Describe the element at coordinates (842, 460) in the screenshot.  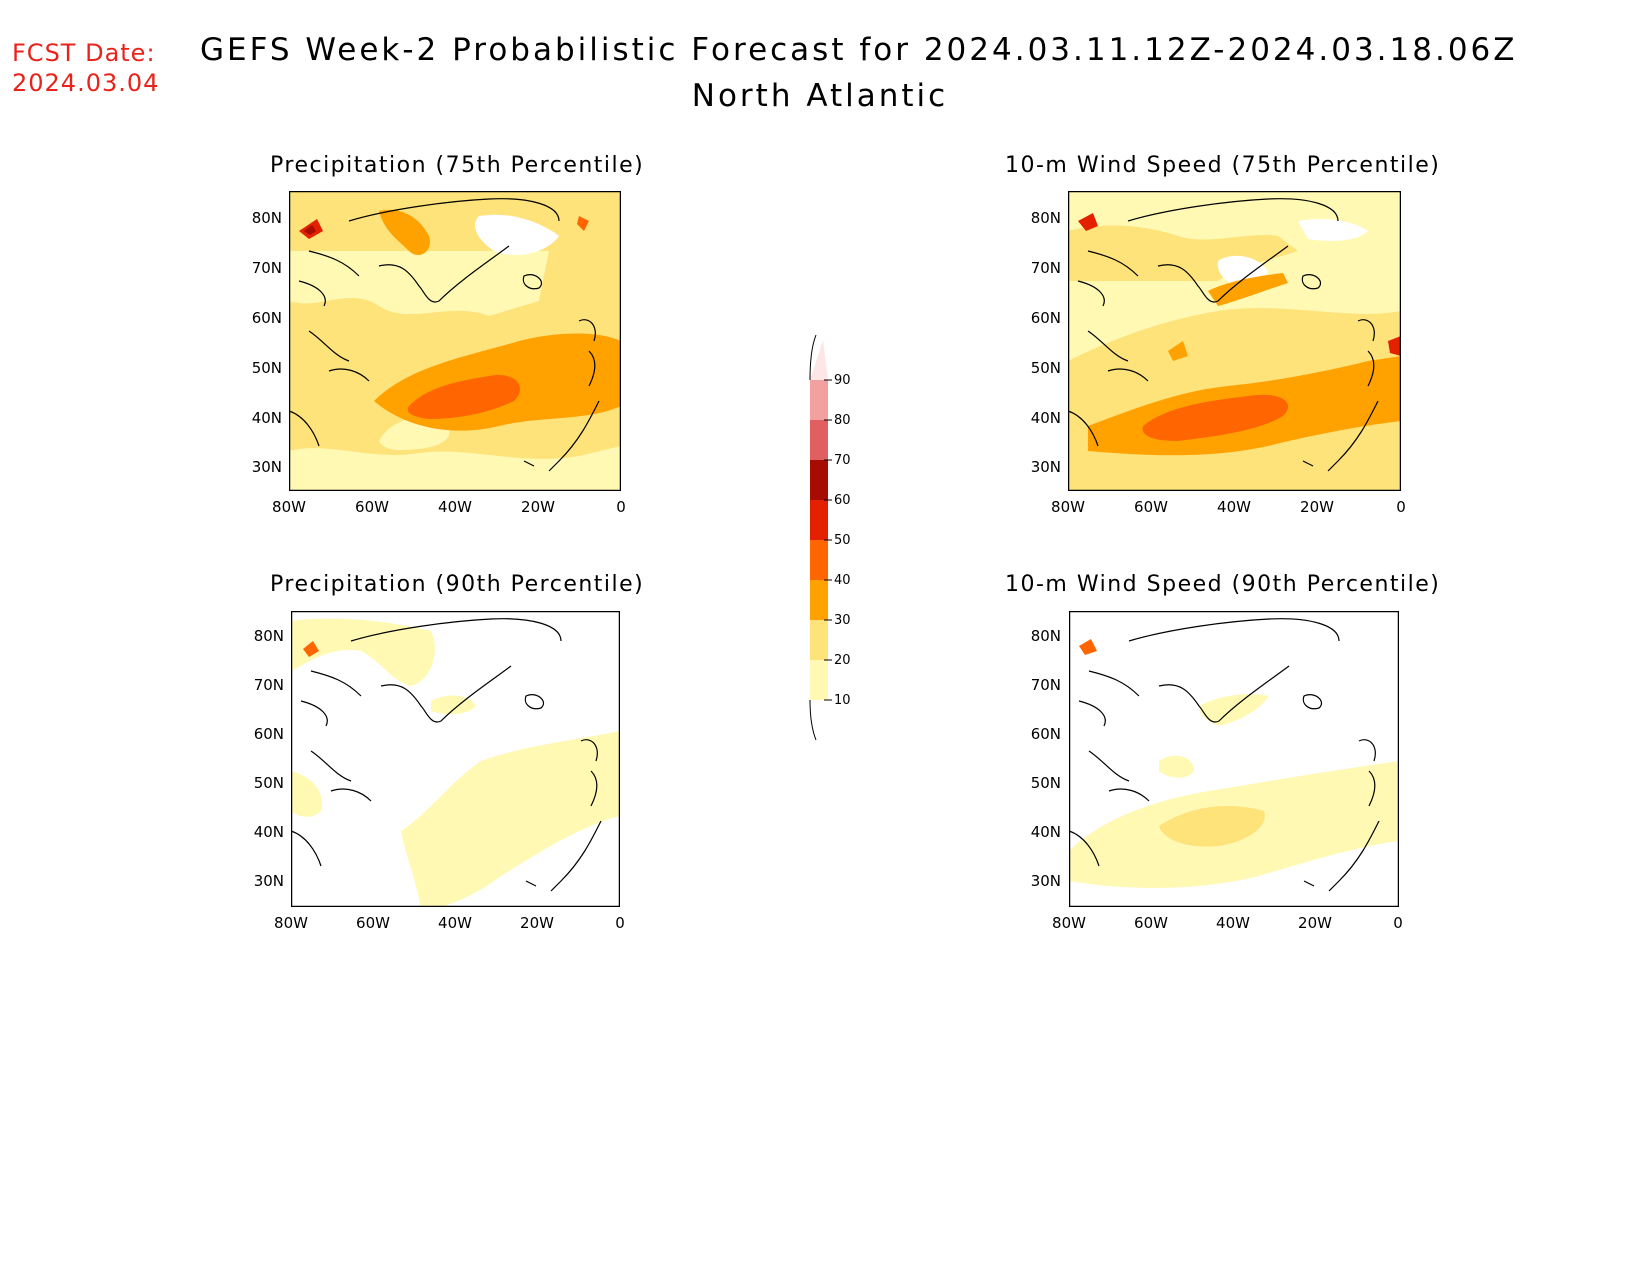
I see `colorbar-label: 70` at that location.